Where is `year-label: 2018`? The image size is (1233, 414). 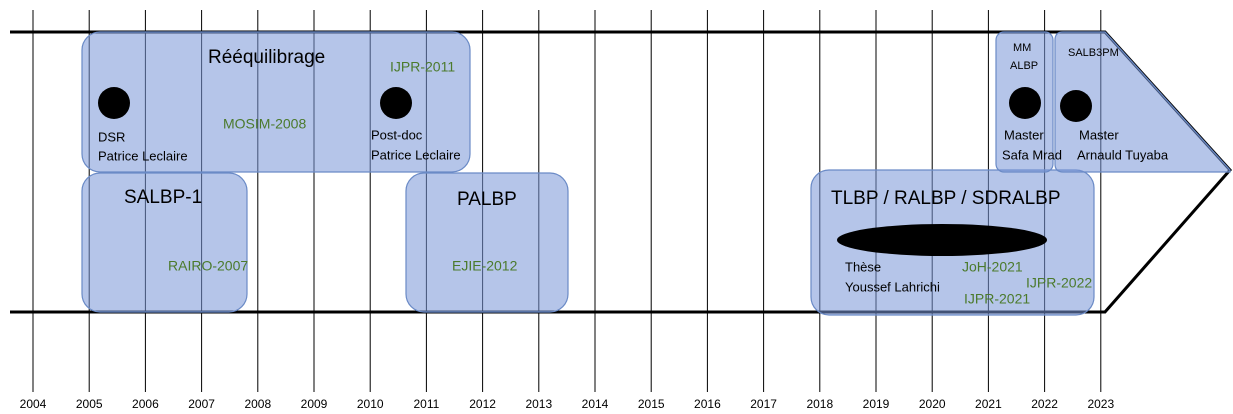 year-label: 2018 is located at coordinates (819, 404).